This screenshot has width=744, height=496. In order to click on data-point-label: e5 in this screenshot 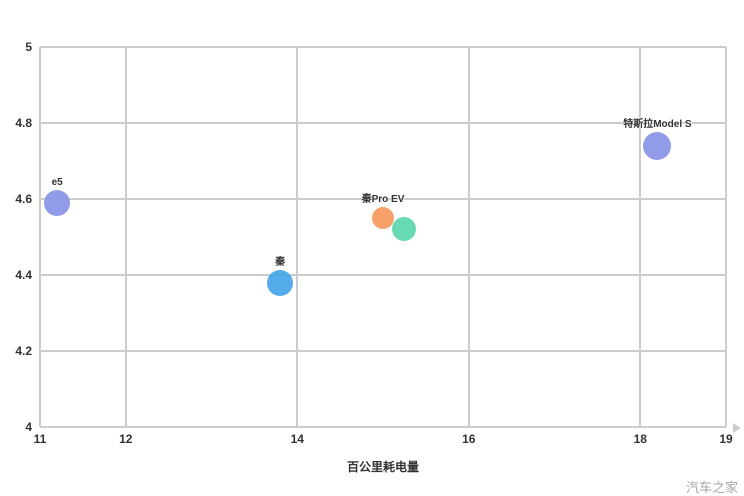, I will do `click(57, 182)`.